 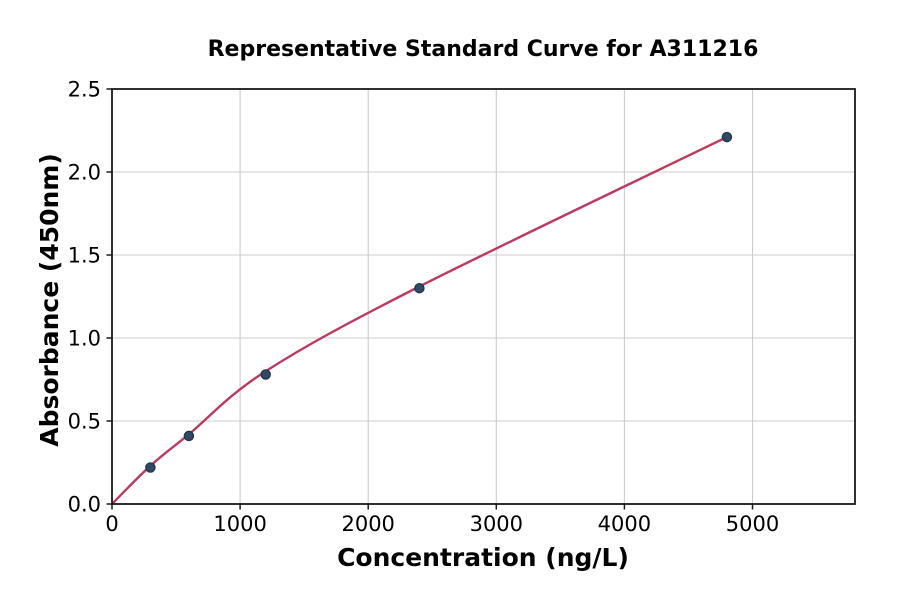 I want to click on x-axis-label: Concentration (ng/L), so click(x=483, y=557).